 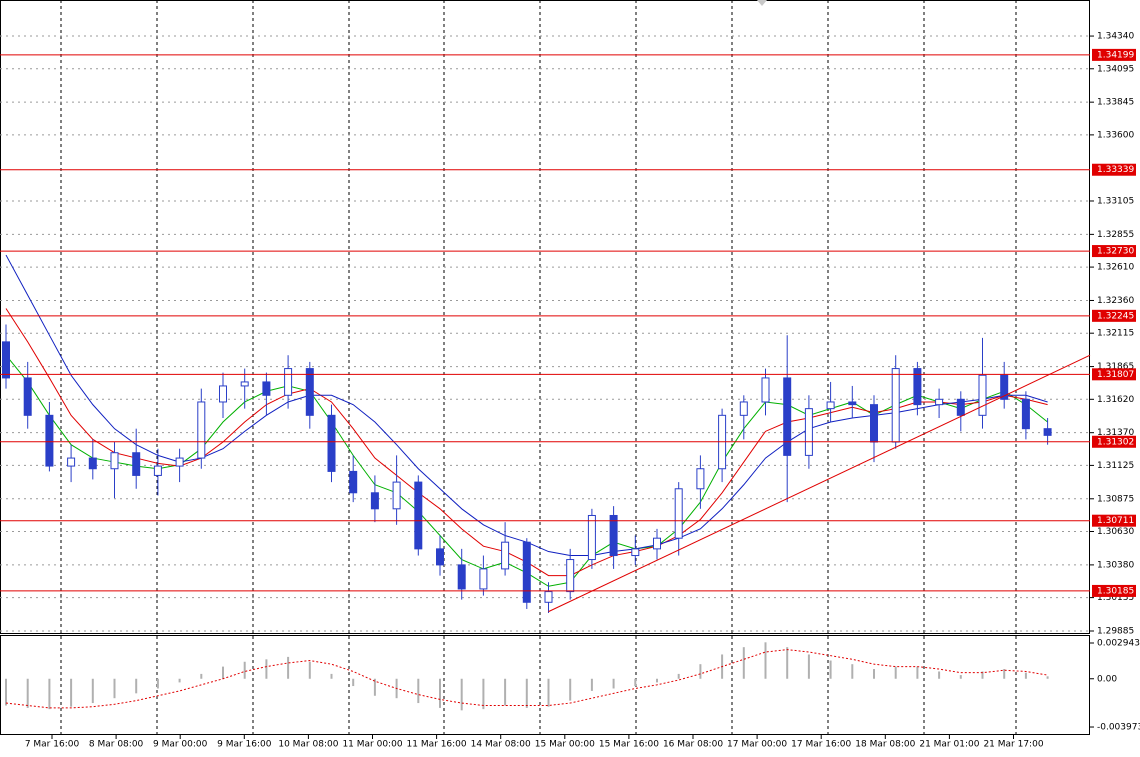 I want to click on y-tick-label: 0.002943, so click(x=1118, y=644).